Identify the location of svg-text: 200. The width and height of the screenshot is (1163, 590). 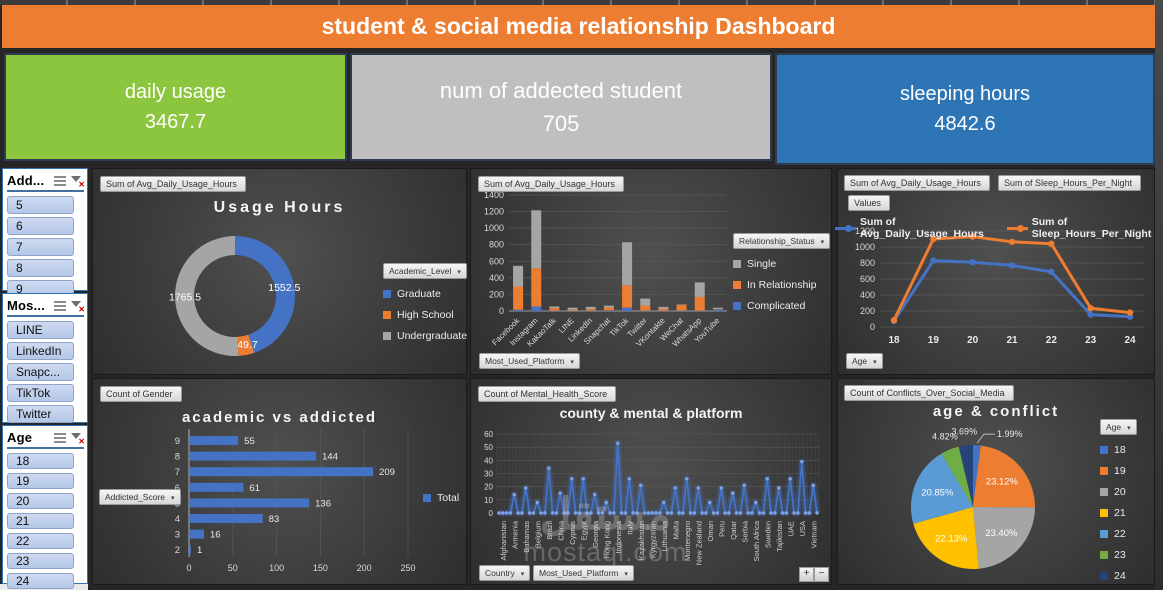
(364, 568).